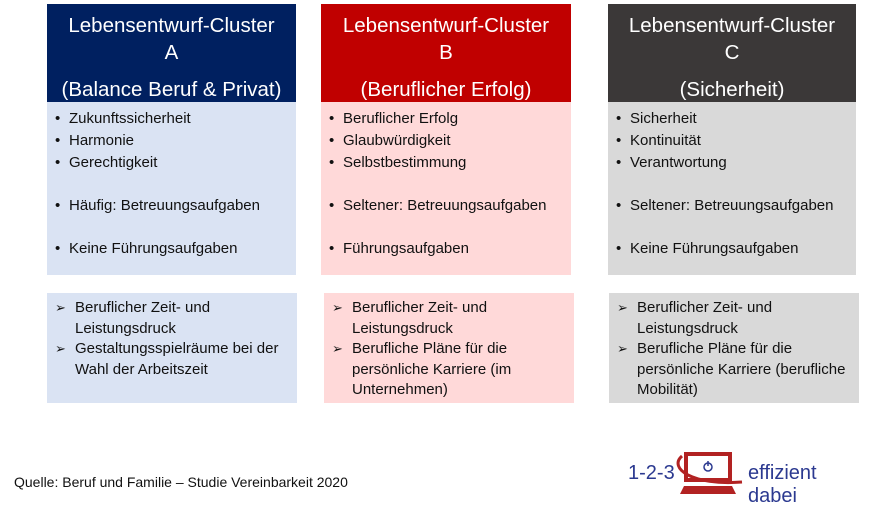  What do you see at coordinates (782, 484) in the screenshot?
I see `logo-text-right: effizient dabei` at bounding box center [782, 484].